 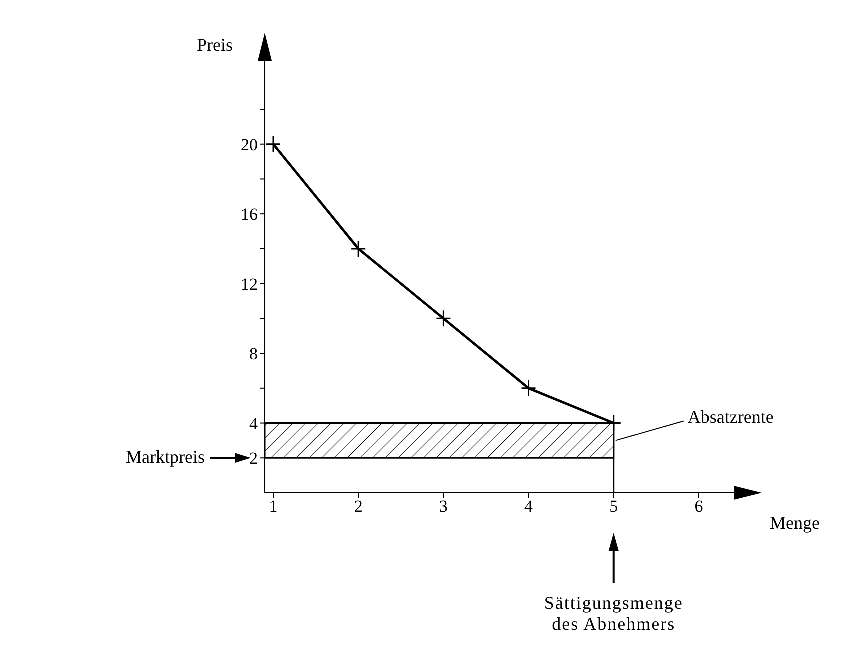 I want to click on text: Sättigungsmenge des Abnehmers, so click(x=614, y=614).